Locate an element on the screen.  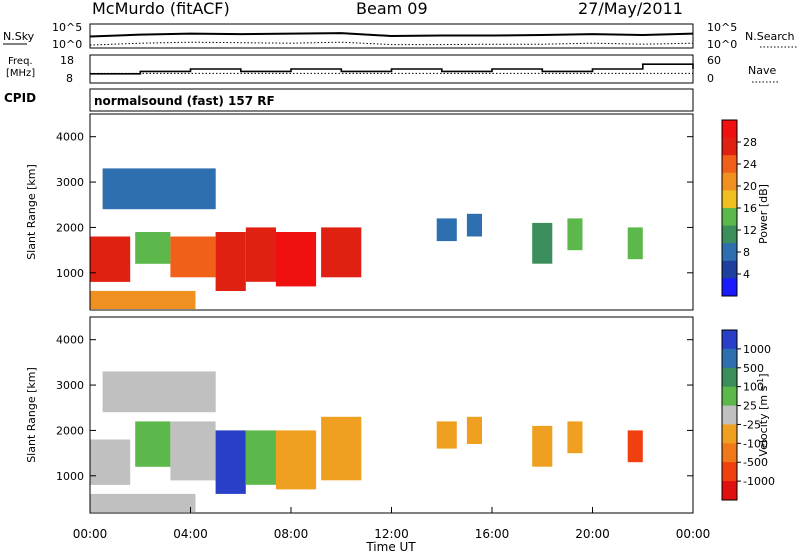
x-tick-label-0: 00:00 is located at coordinates (90, 534).